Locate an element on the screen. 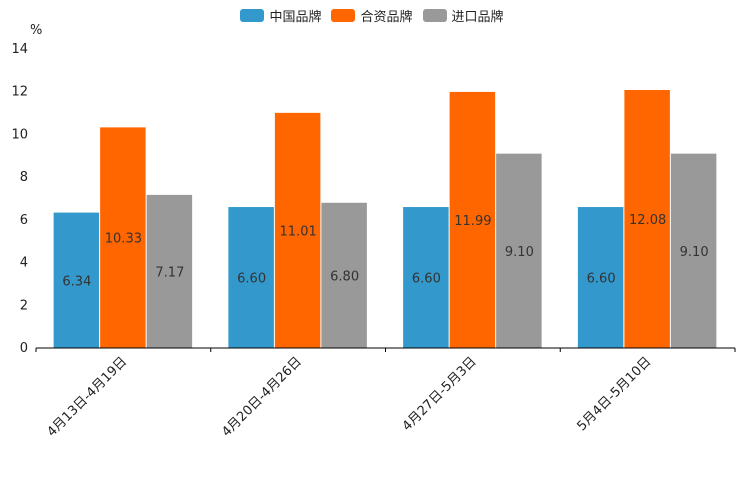  data-label-joint-venture-brand: 12.08 is located at coordinates (647, 220).